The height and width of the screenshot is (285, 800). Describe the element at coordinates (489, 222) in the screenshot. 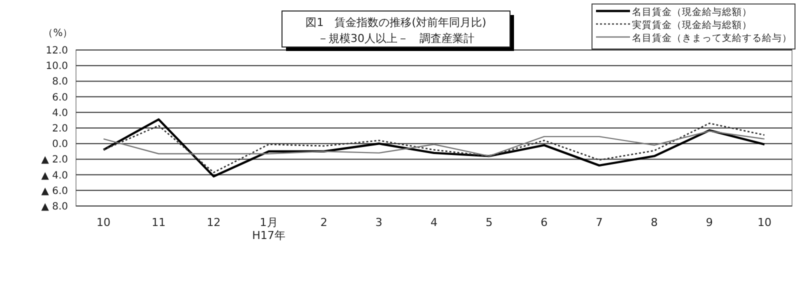

I see `x-tick-label: 5` at that location.